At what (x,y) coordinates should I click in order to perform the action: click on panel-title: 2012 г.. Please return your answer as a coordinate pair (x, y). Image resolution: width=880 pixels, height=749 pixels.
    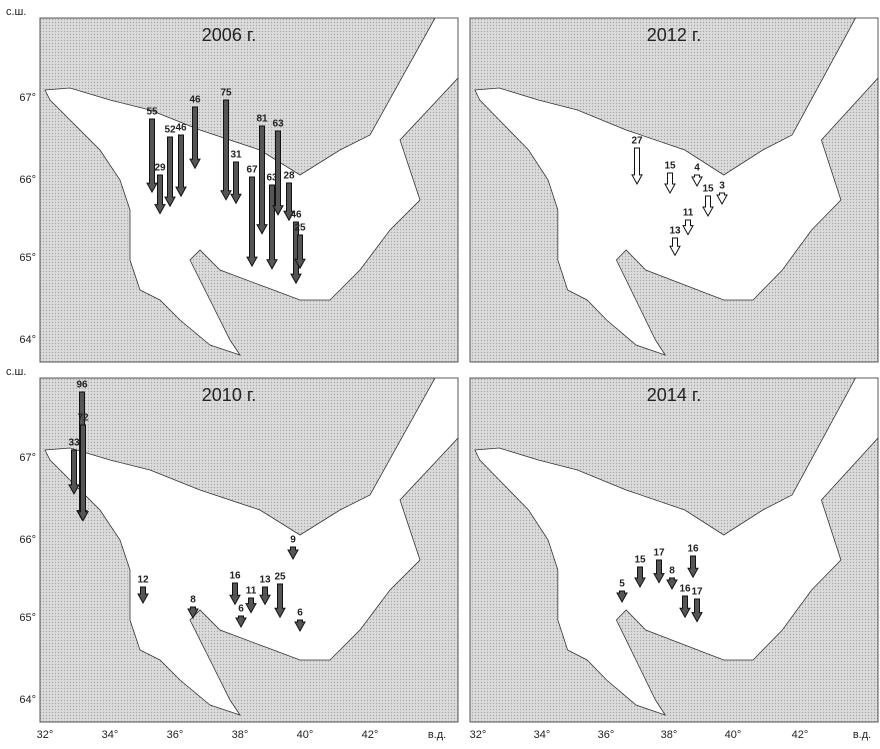
    Looking at the image, I should click on (674, 35).